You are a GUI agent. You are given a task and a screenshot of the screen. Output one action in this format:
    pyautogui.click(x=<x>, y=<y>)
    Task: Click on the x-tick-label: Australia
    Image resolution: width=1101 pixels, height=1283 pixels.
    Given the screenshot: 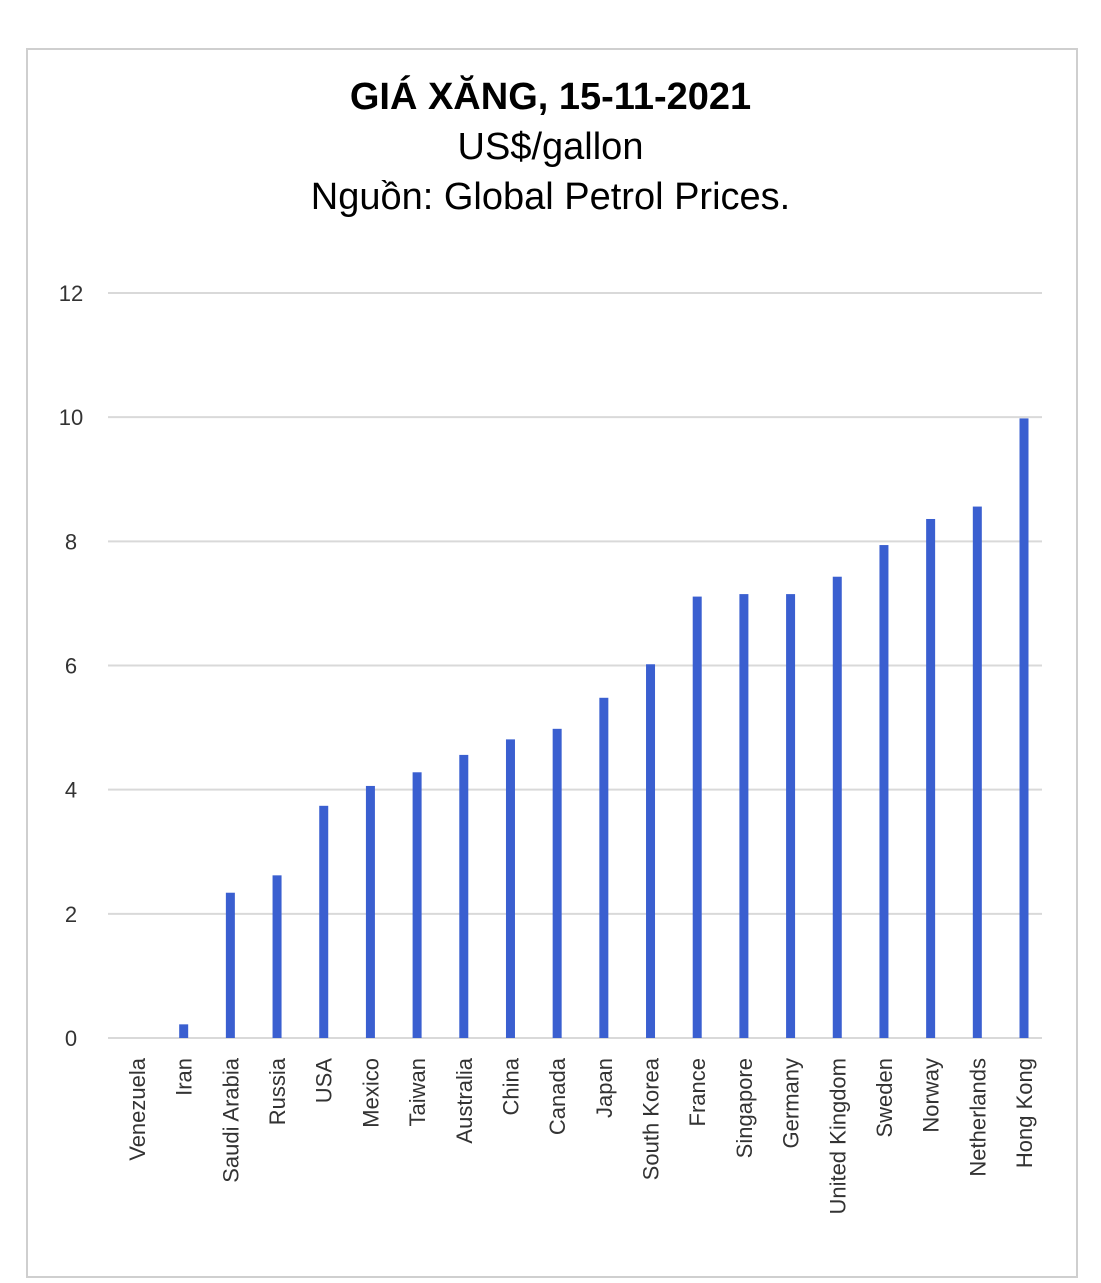 What is the action you would take?
    pyautogui.click(x=464, y=1100)
    